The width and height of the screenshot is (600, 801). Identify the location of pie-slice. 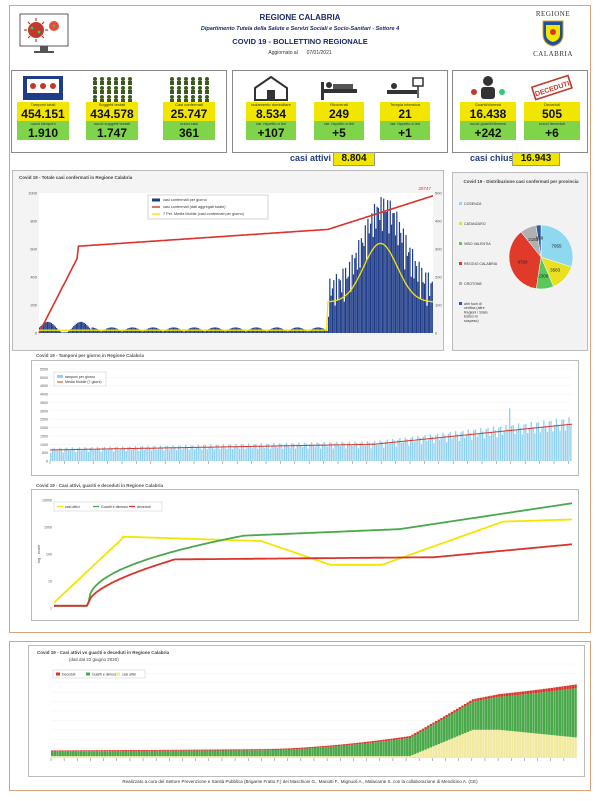
(525, 260).